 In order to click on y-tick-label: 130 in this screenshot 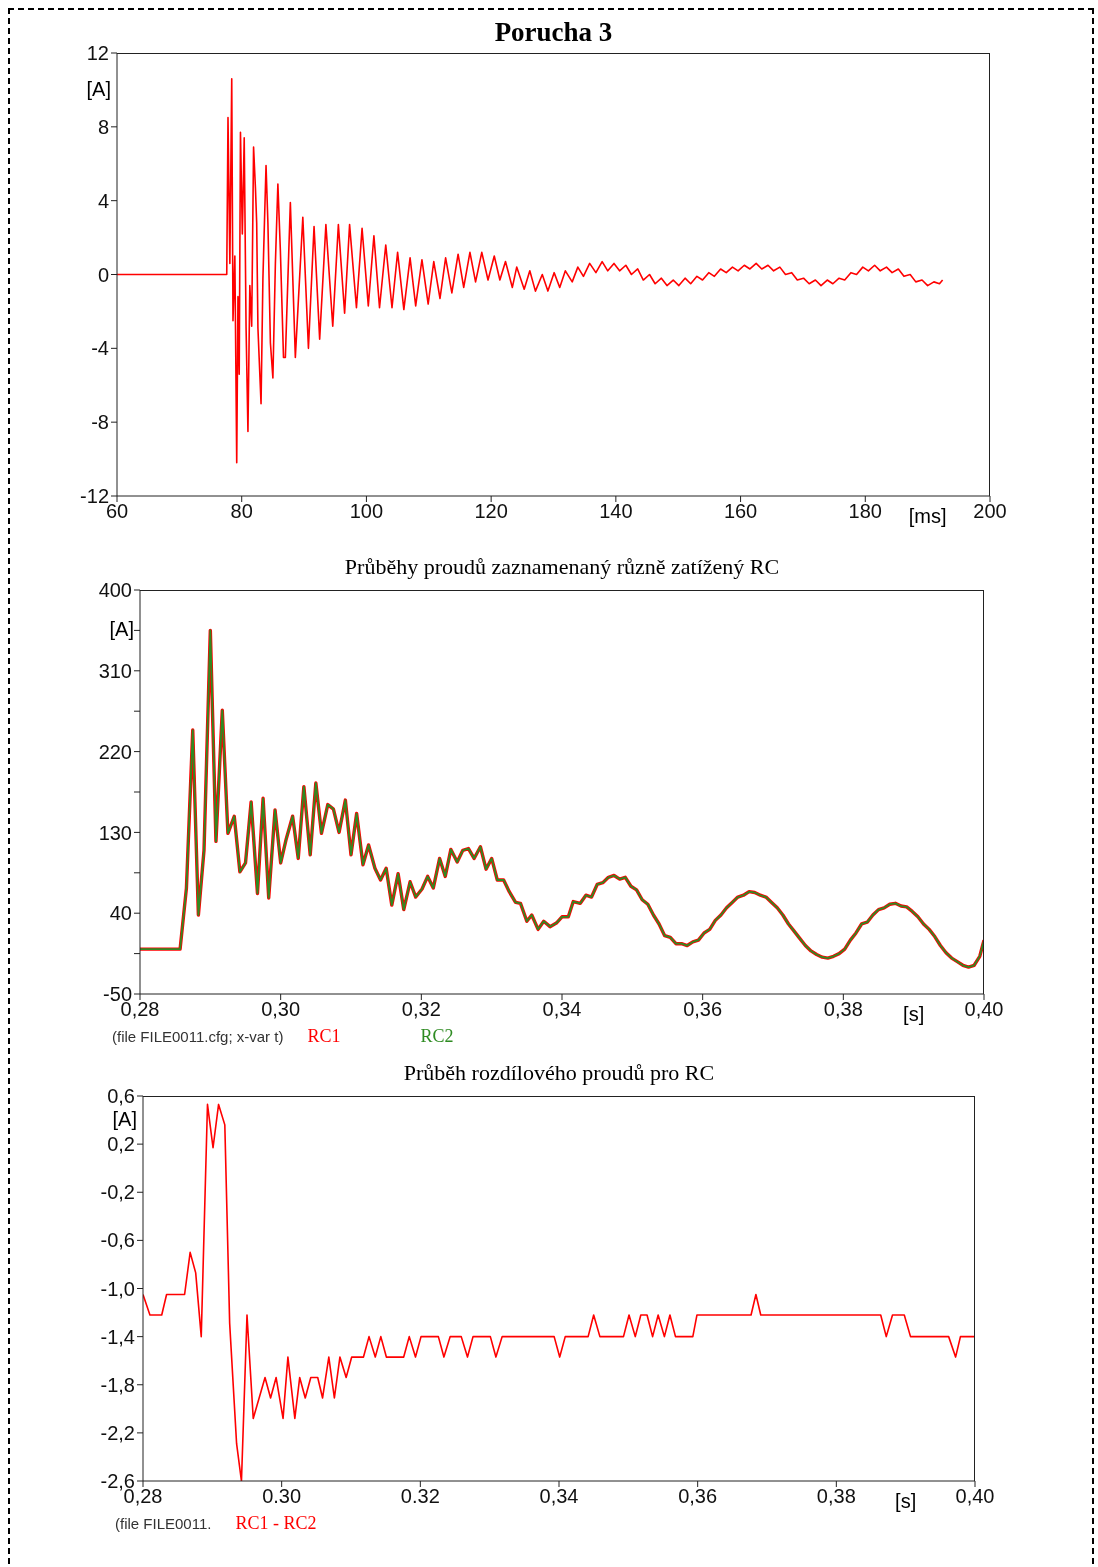, I will do `click(115, 832)`.